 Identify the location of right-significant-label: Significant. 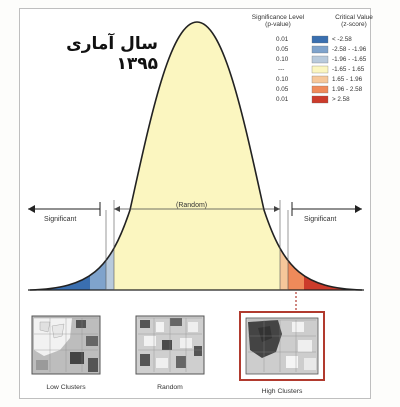
(320, 219).